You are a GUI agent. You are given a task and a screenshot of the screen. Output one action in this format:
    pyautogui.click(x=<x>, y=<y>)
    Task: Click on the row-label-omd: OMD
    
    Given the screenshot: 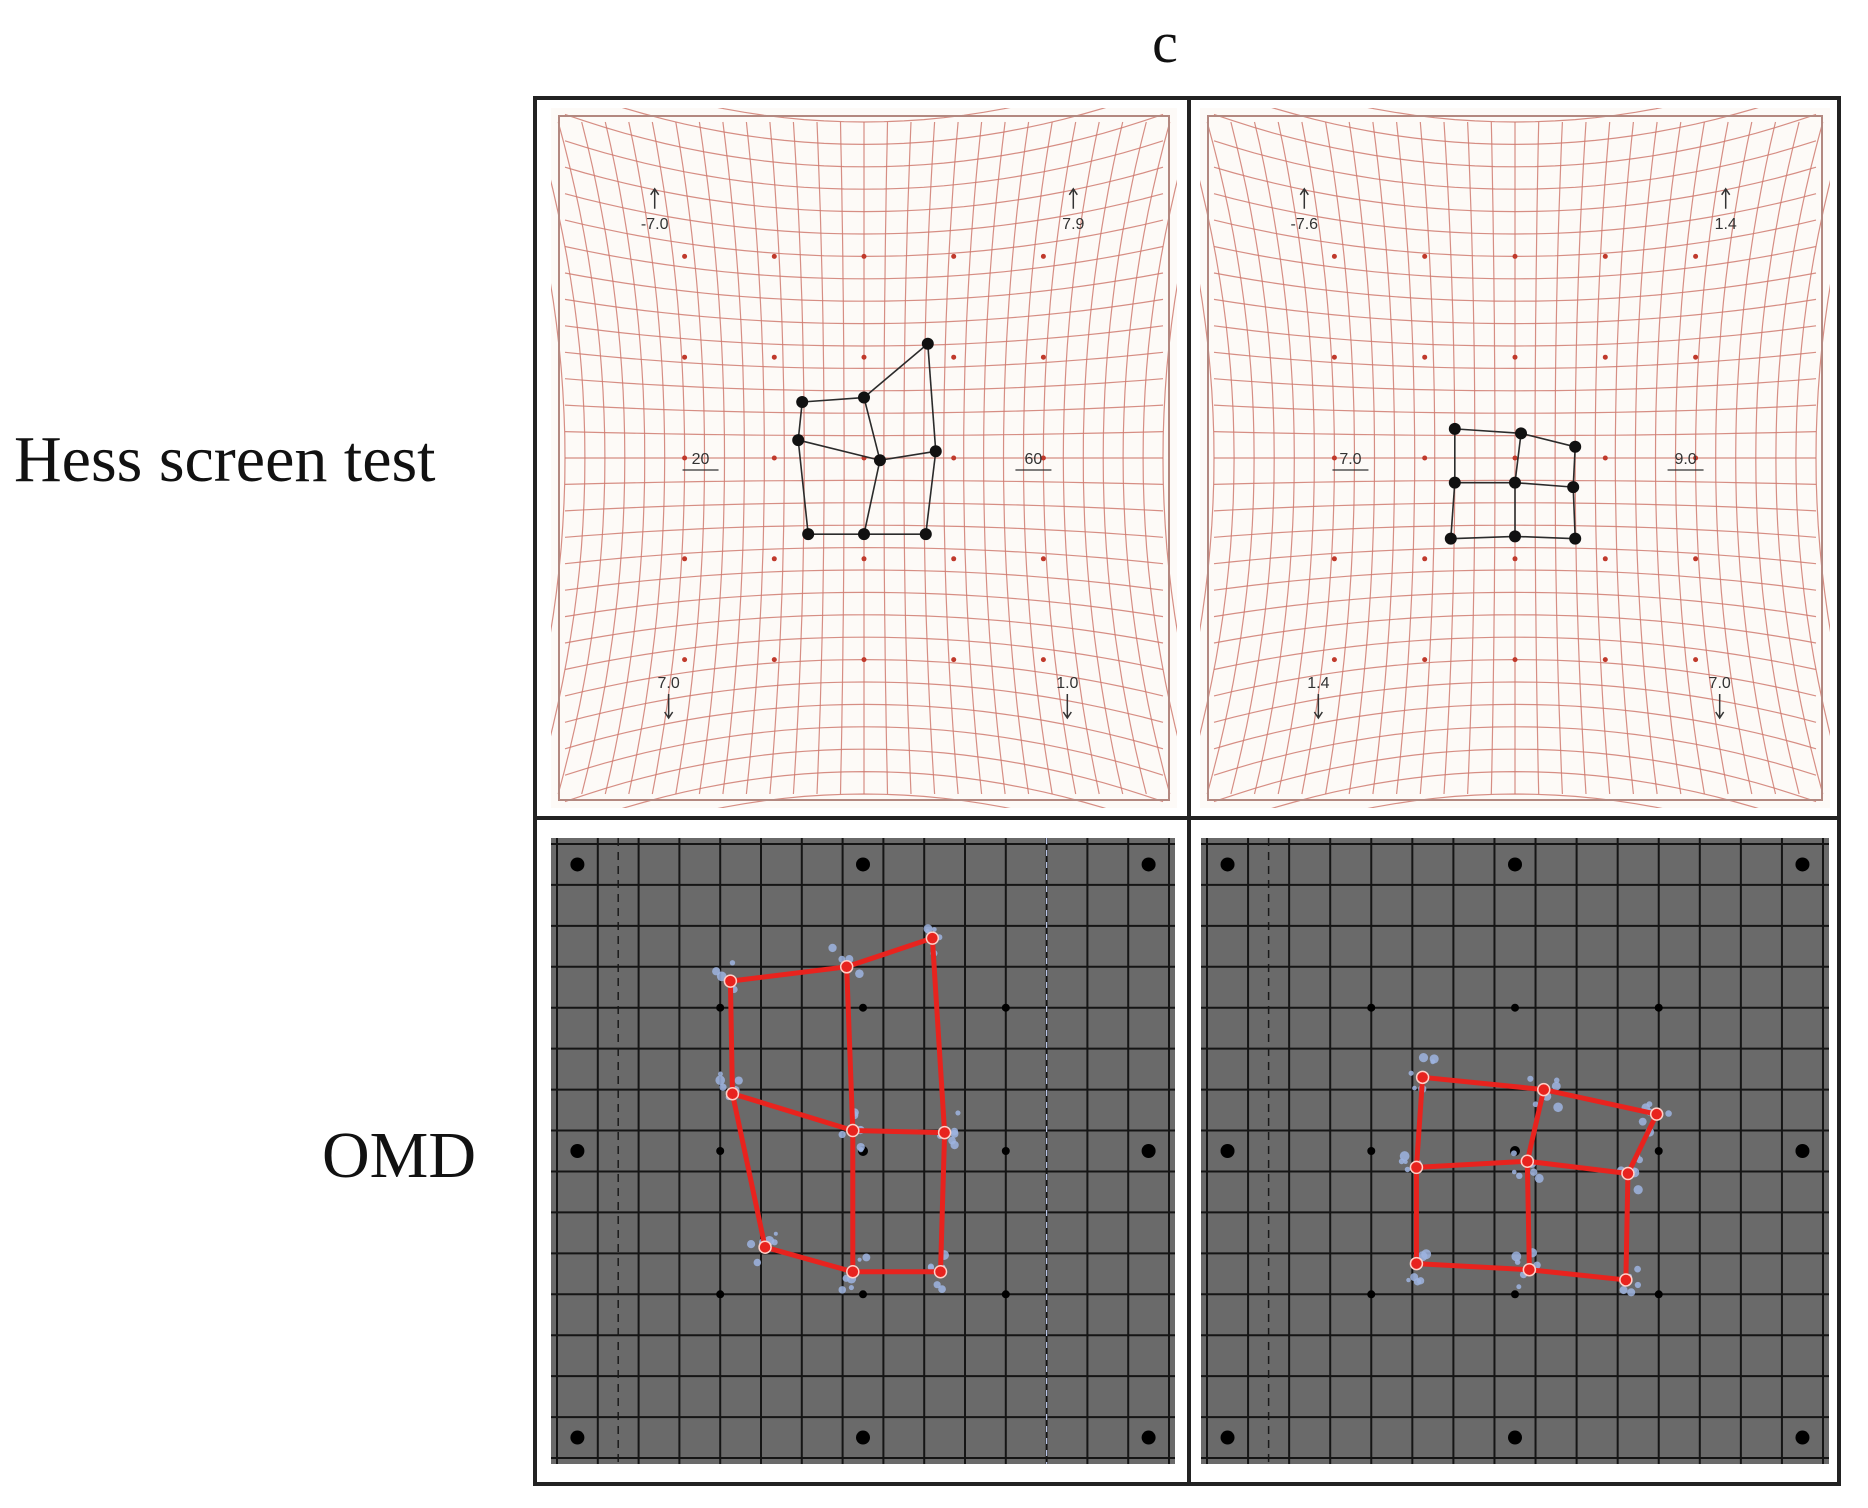 What is the action you would take?
    pyautogui.click(x=399, y=1155)
    